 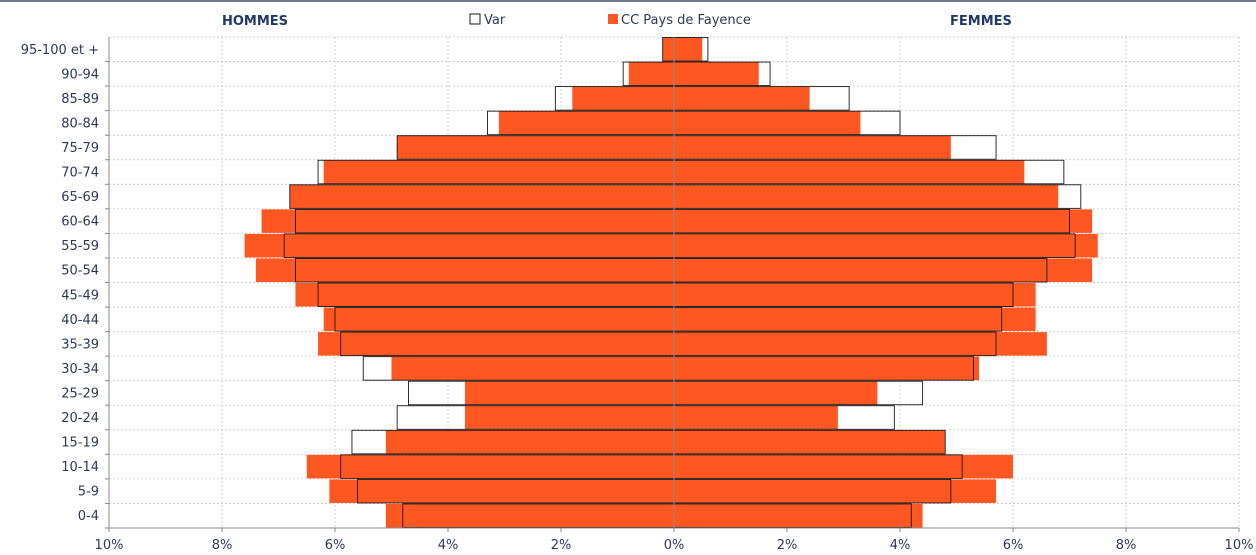 I want to click on age-label: 80-84, so click(x=80, y=123).